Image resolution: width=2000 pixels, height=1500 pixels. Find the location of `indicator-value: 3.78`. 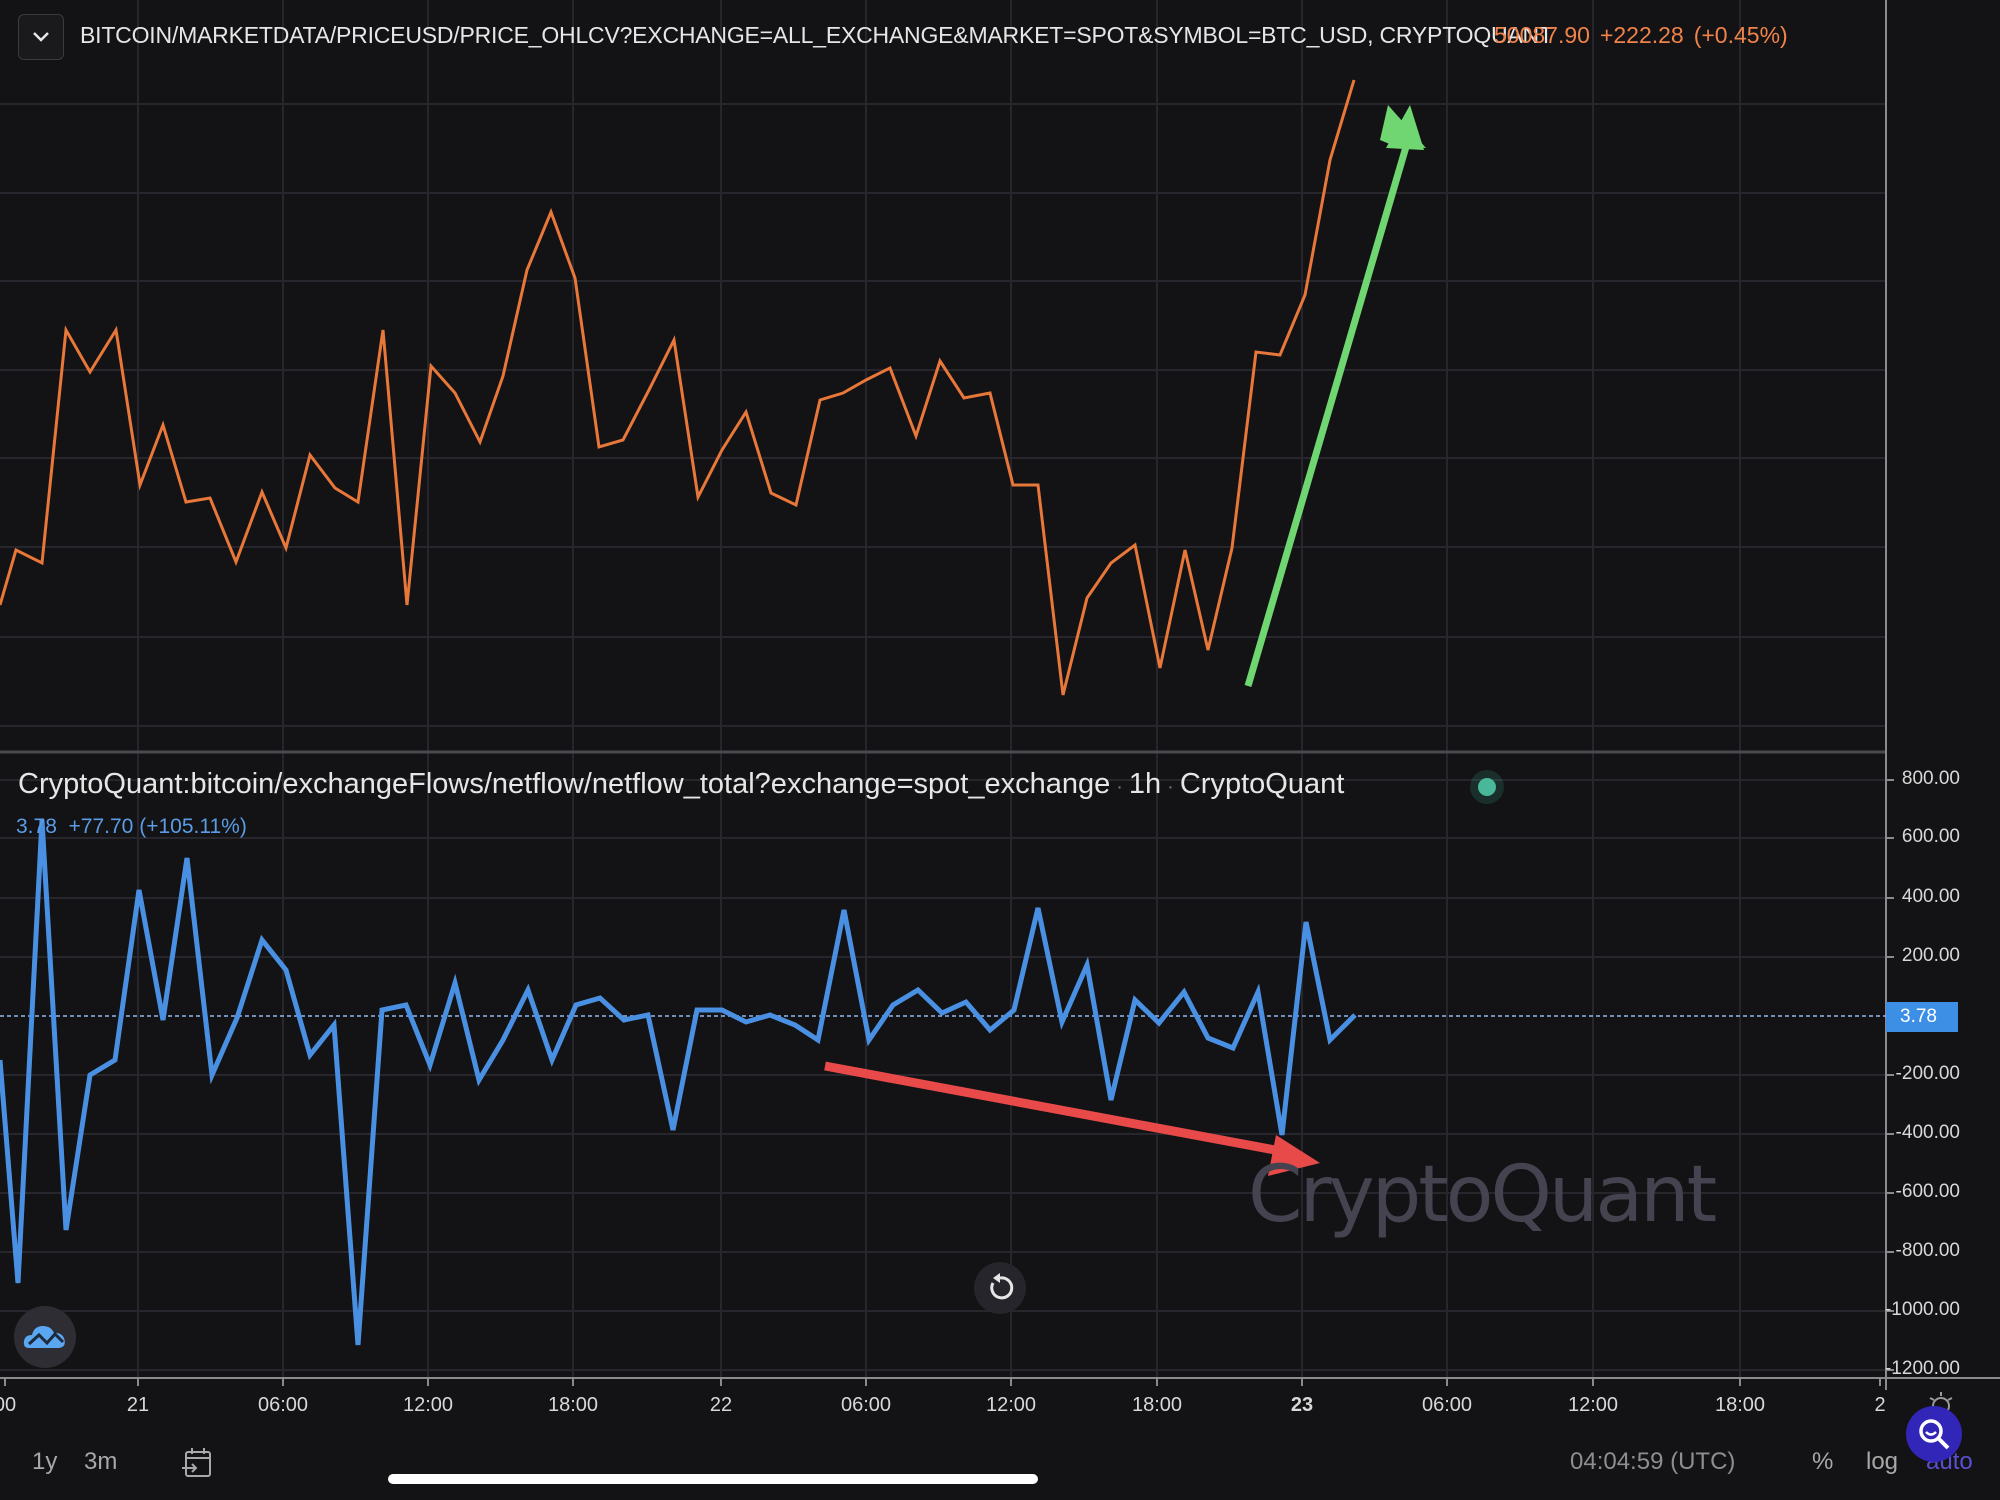

indicator-value: 3.78 is located at coordinates (36, 826).